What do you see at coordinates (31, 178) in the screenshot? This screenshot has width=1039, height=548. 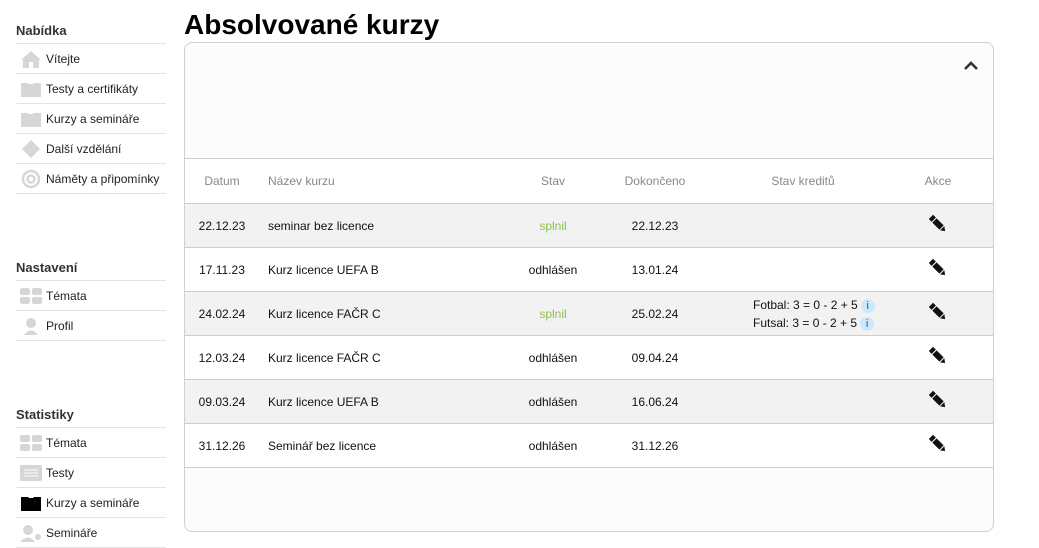 I see `at-icon` at bounding box center [31, 178].